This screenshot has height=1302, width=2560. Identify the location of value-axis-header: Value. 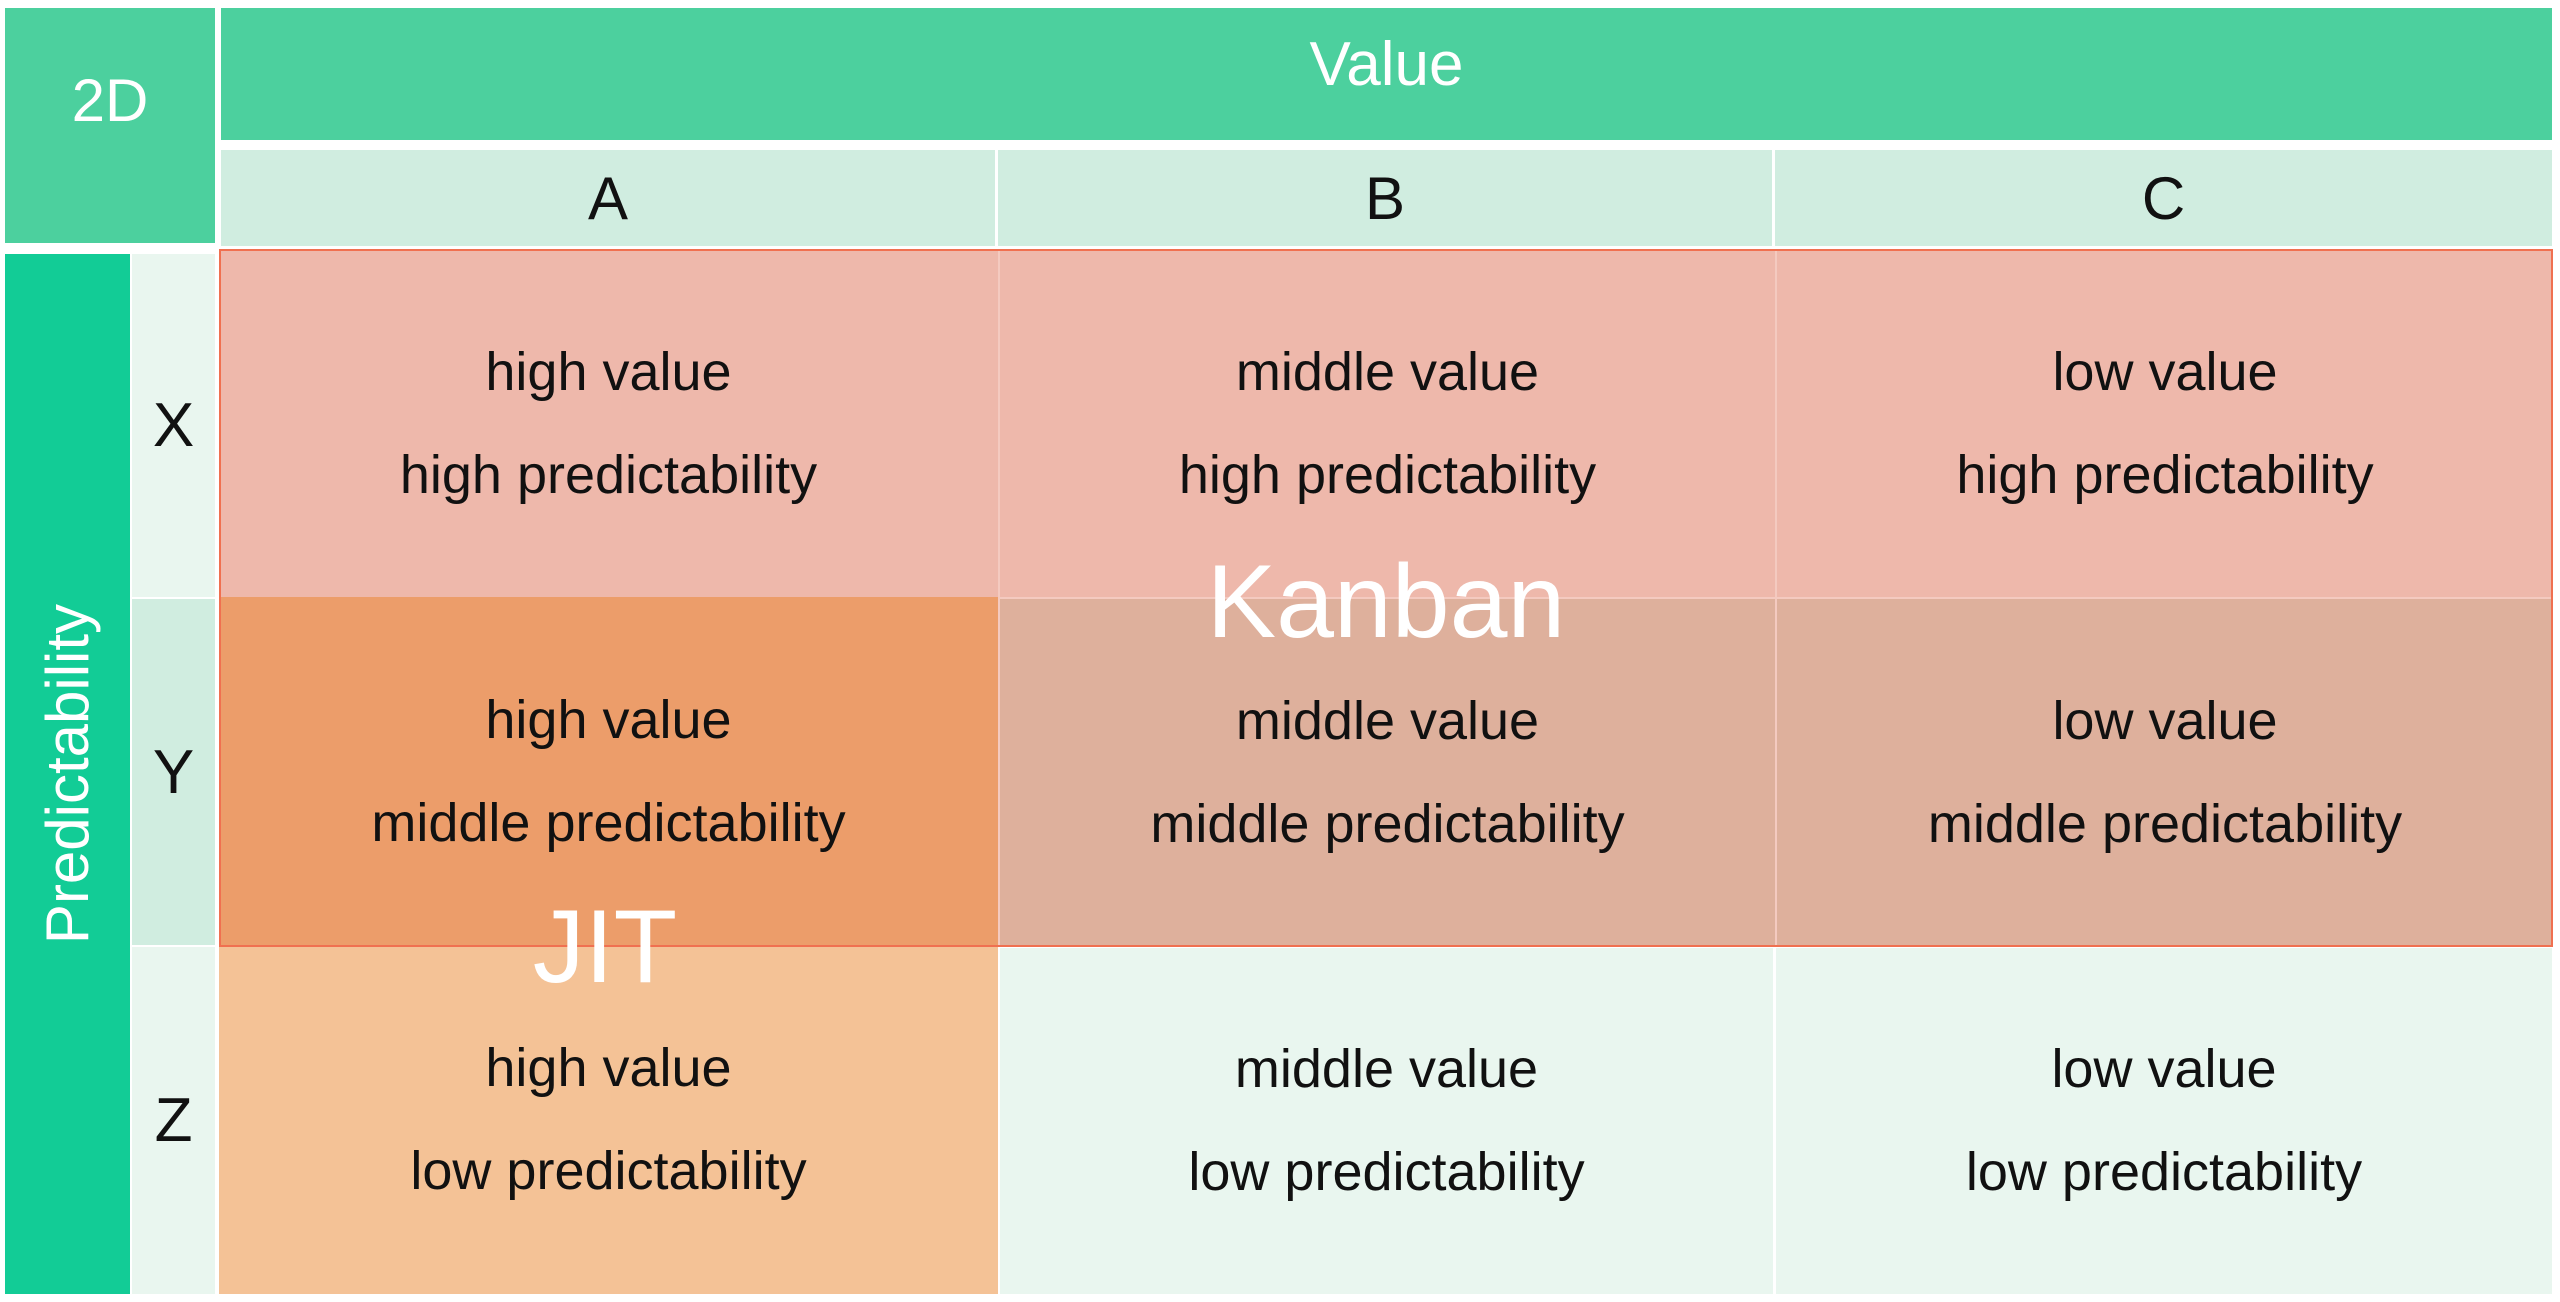
(1386, 74).